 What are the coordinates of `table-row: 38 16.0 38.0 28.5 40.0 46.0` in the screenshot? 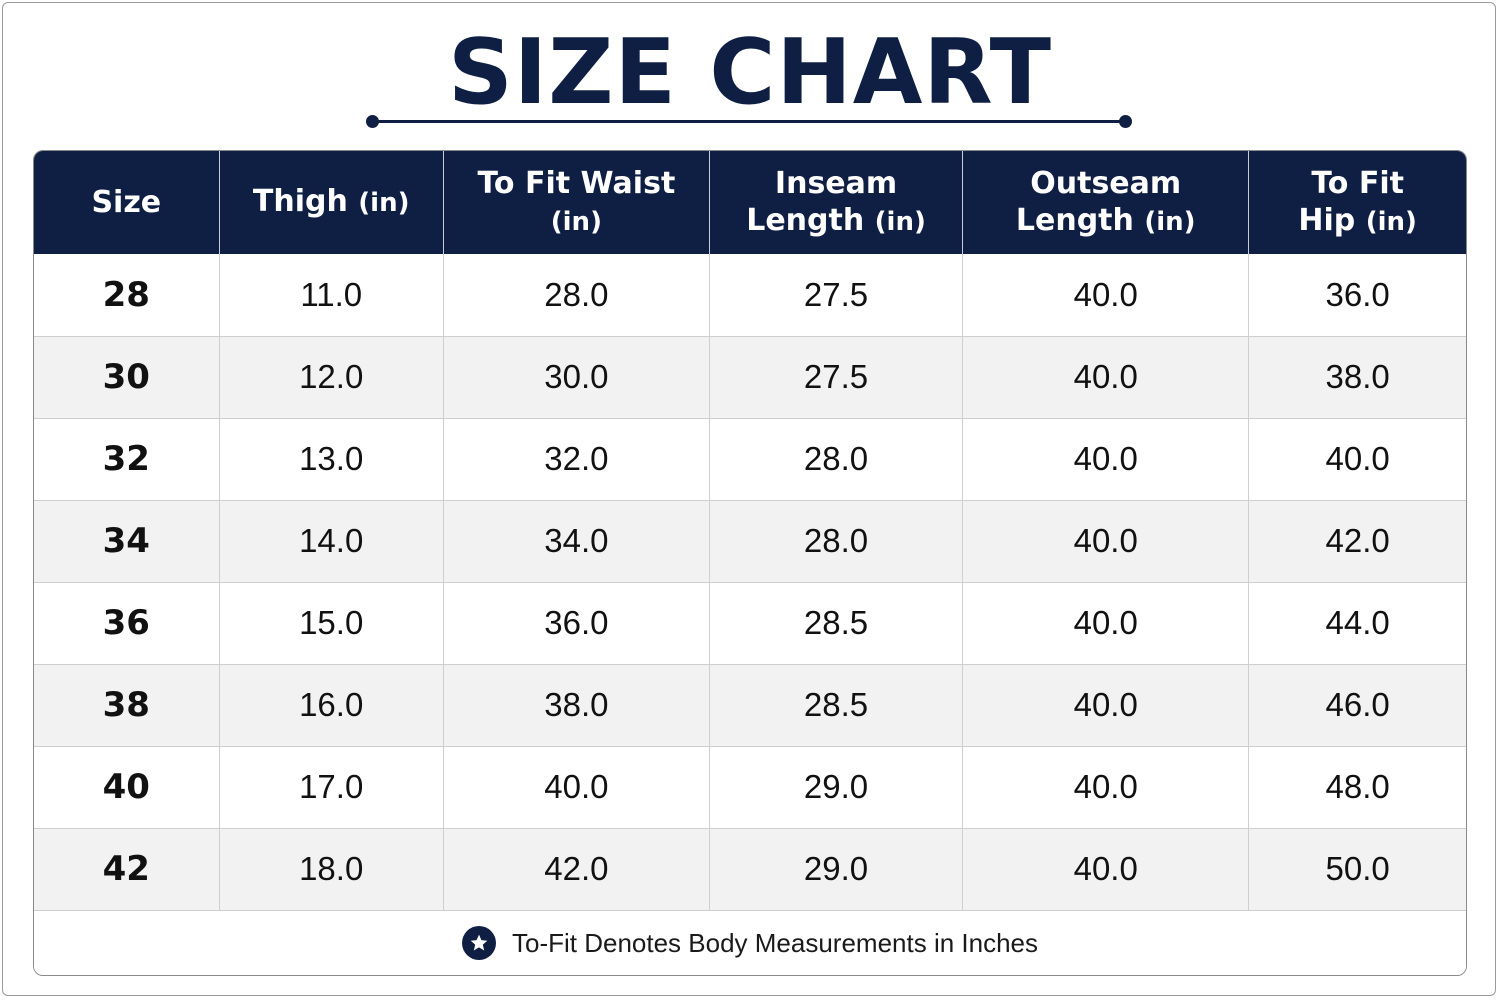 It's located at (750, 705).